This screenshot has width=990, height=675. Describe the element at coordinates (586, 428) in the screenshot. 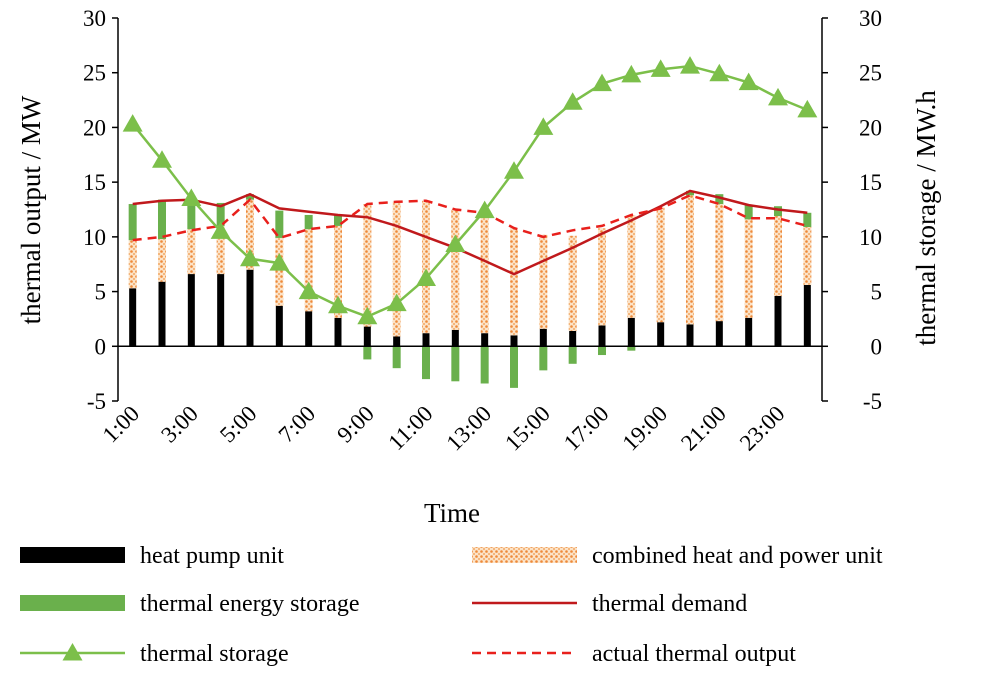

I see `x-tick-label: 17:00` at that location.